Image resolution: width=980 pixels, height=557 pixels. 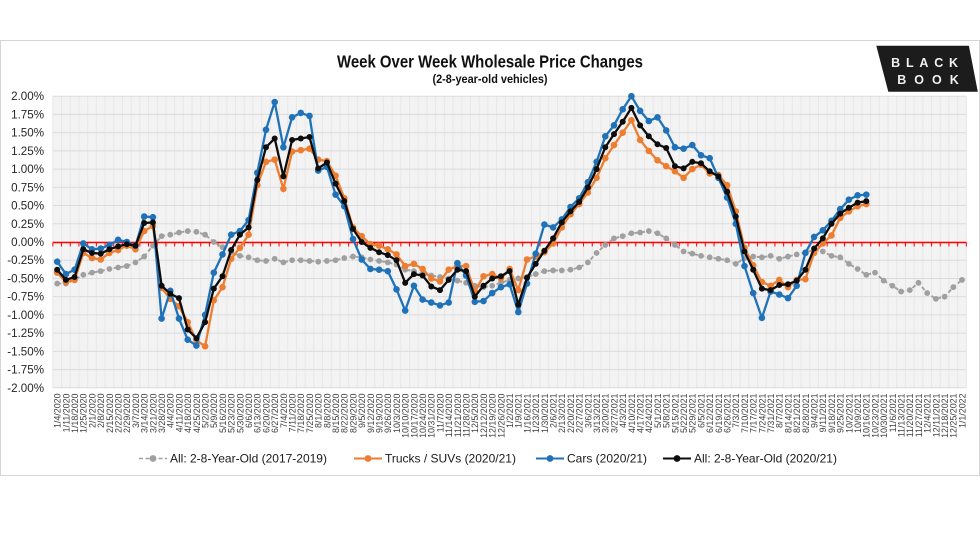 What do you see at coordinates (310, 413) in the screenshot?
I see `svg-text: 7/25/2020` at bounding box center [310, 413].